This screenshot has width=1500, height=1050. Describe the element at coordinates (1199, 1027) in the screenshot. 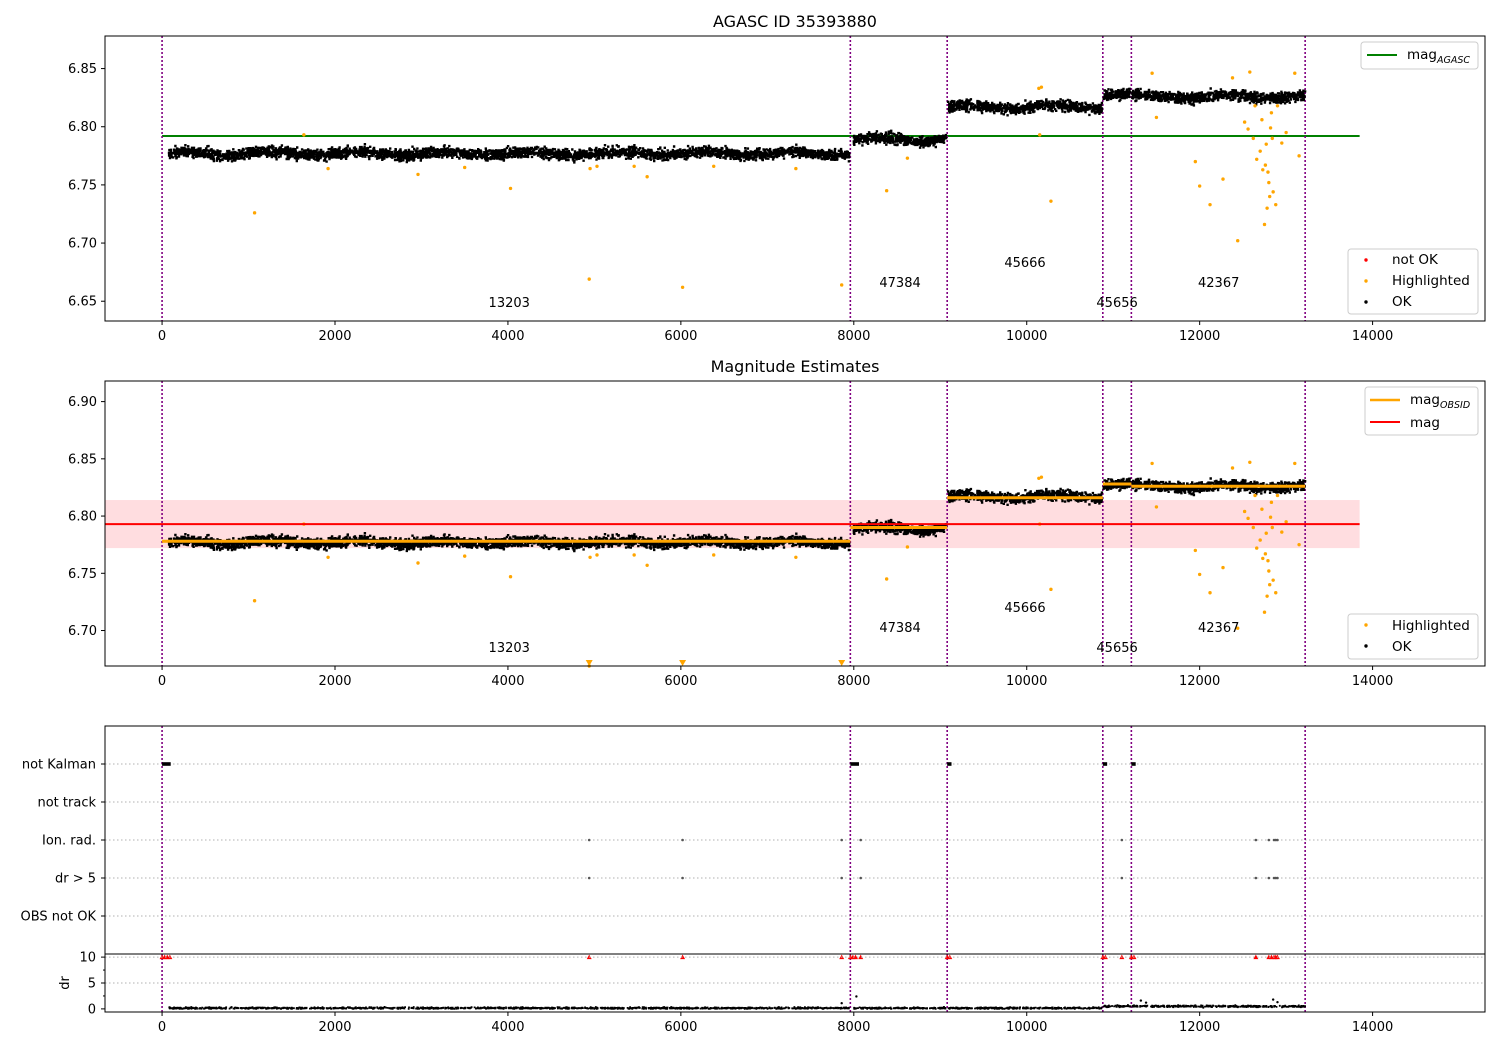

I see `flags|0-xtick-label: 12000` at that location.